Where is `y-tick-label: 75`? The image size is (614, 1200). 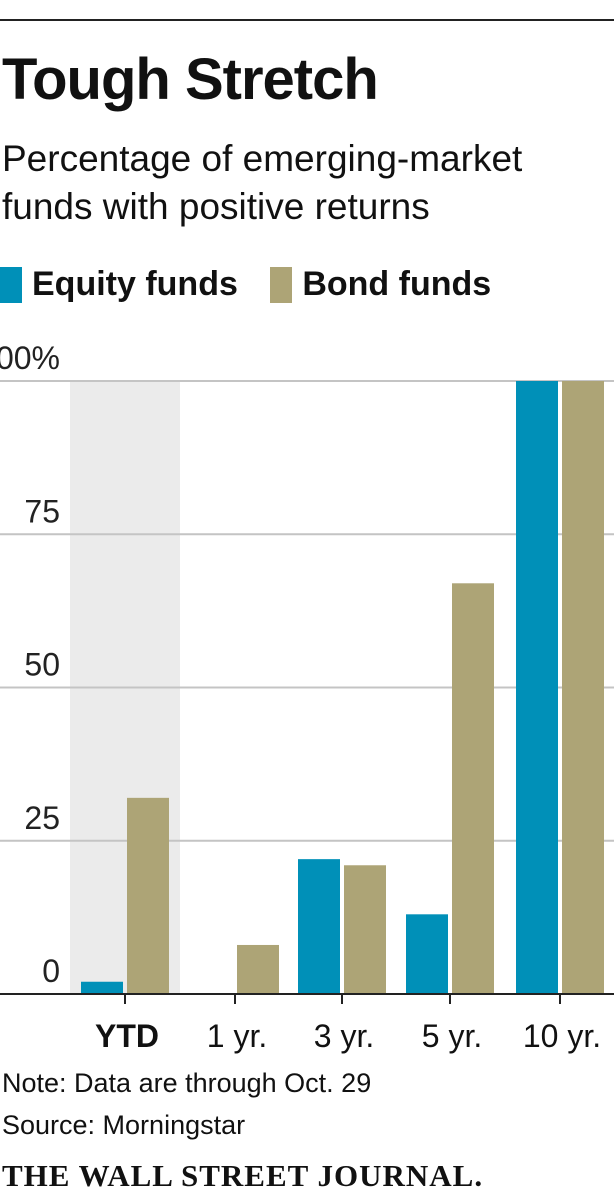
y-tick-label: 75 is located at coordinates (42, 511).